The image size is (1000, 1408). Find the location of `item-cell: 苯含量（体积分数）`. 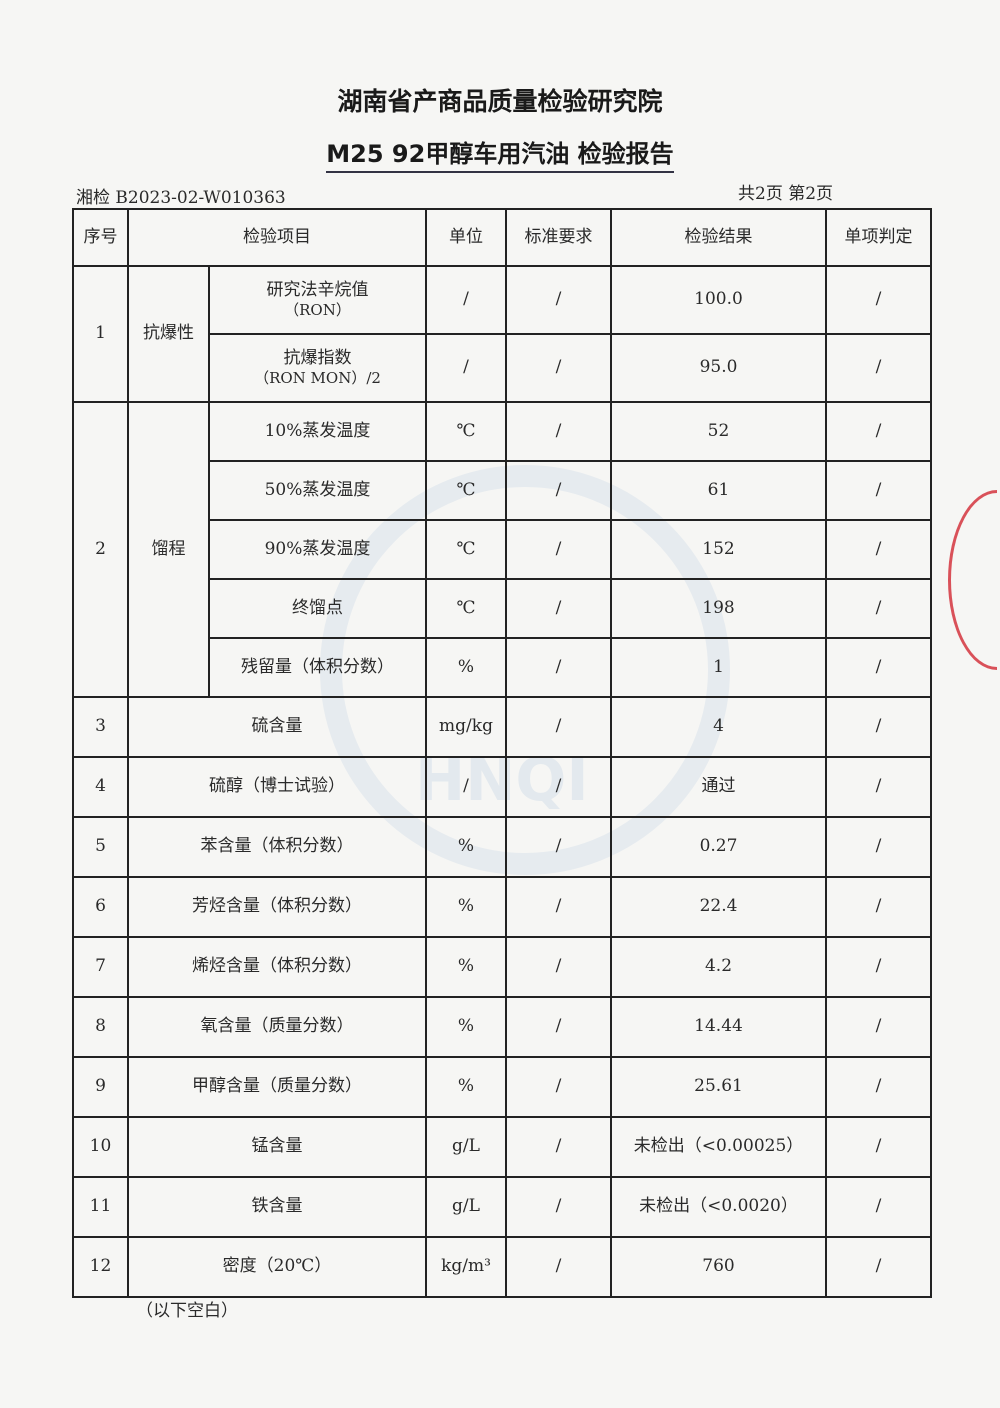

item-cell: 苯含量（体积分数） is located at coordinates (277, 847).